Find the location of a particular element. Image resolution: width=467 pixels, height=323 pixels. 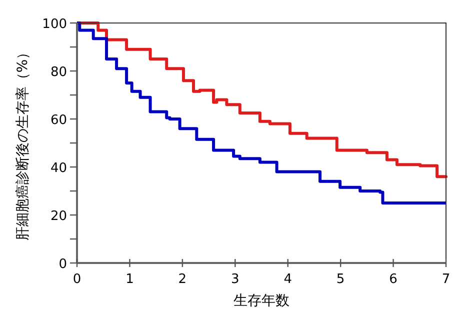

y-axis-title: 肝細胞癌診断後の生存率（%） is located at coordinates (23, 143).